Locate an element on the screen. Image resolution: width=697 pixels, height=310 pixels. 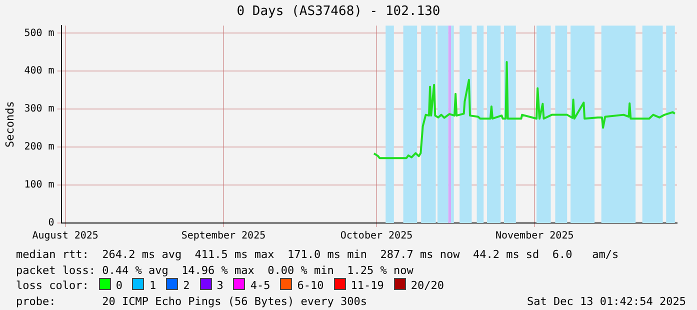
chart-title: 0 Days (AS37468) - 102.130 is located at coordinates (338, 12).